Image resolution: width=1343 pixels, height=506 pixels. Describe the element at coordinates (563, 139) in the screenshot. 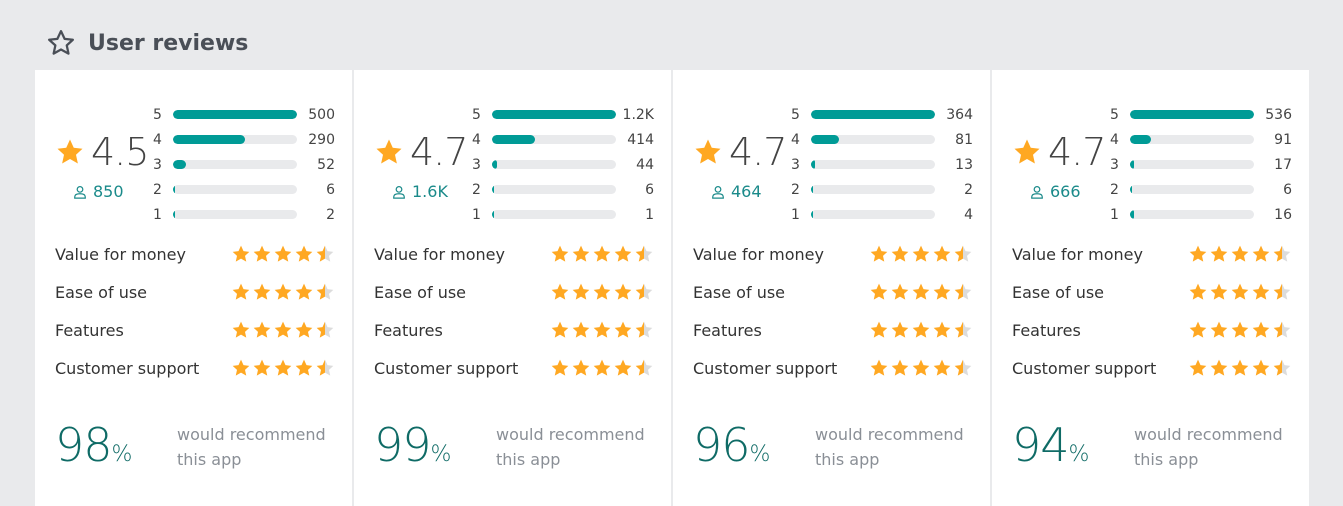

I see `histogram-row: 4 414` at that location.